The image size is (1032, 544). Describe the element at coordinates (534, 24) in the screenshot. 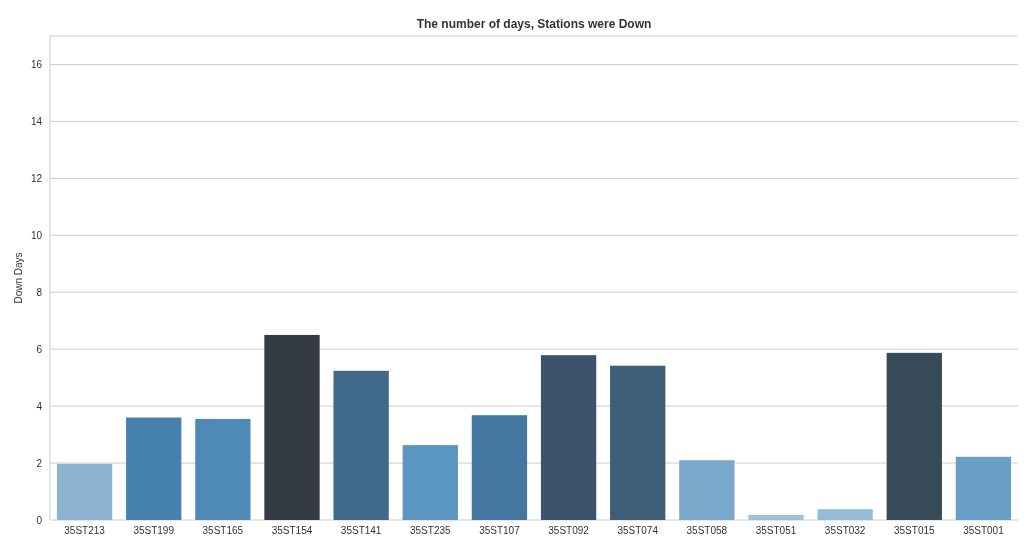

I see `chart-title: The number of days, Stations were Down` at that location.